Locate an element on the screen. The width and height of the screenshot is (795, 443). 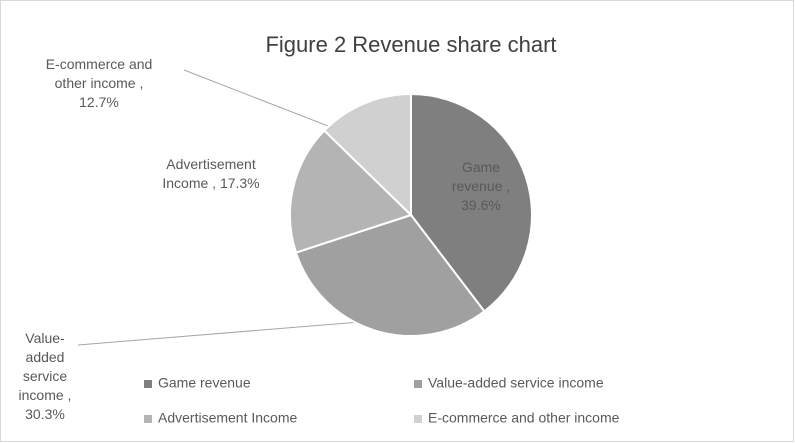
data-label: Game revenue , 39.6% is located at coordinates (481, 186).